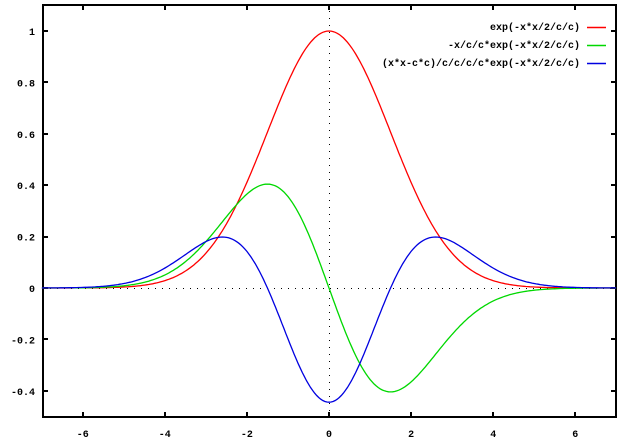 The height and width of the screenshot is (442, 626). What do you see at coordinates (493, 435) in the screenshot?
I see `svg-text: 4` at bounding box center [493, 435].